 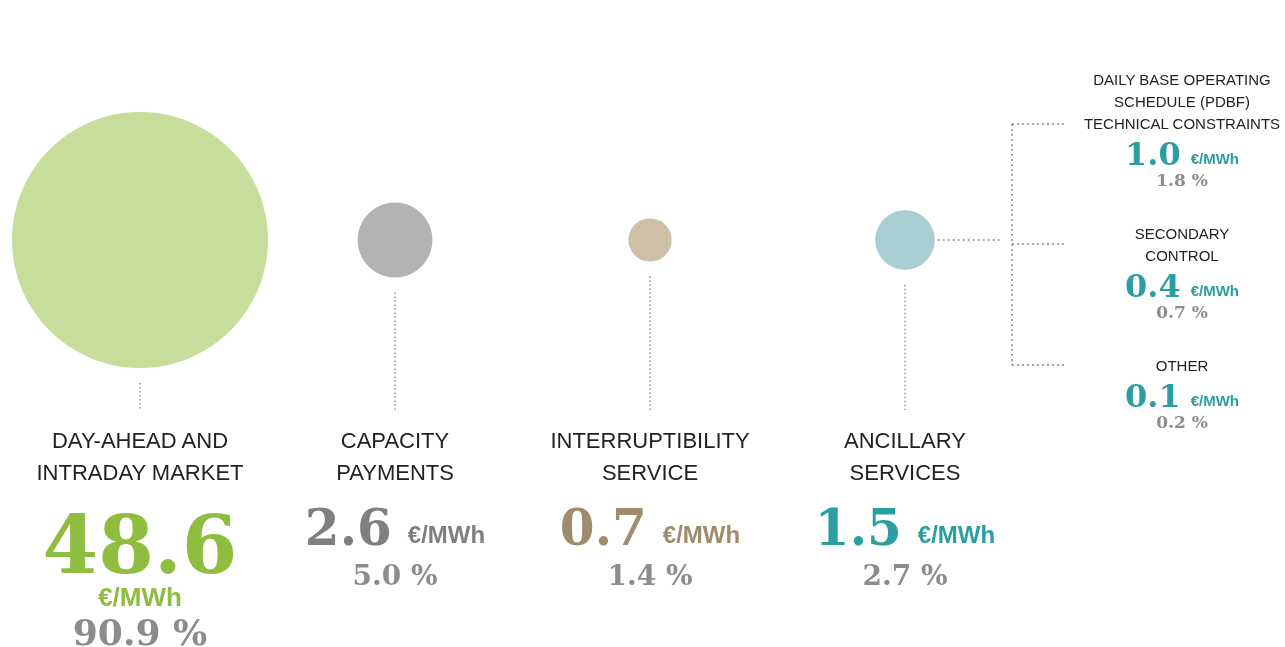 What do you see at coordinates (905, 456) in the screenshot?
I see `category-label: ANCILLARY SERVICES` at bounding box center [905, 456].